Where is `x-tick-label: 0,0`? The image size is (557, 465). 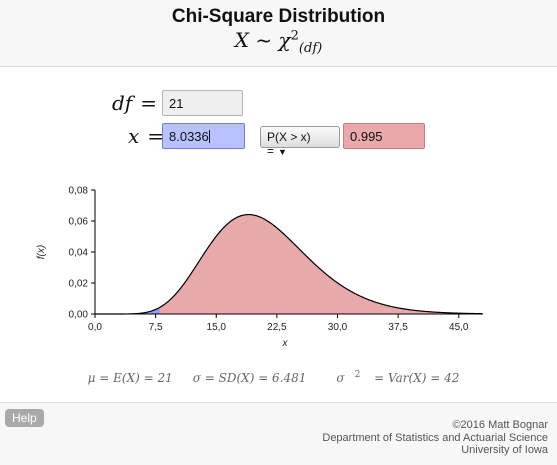
x-tick-label: 0,0 is located at coordinates (95, 327).